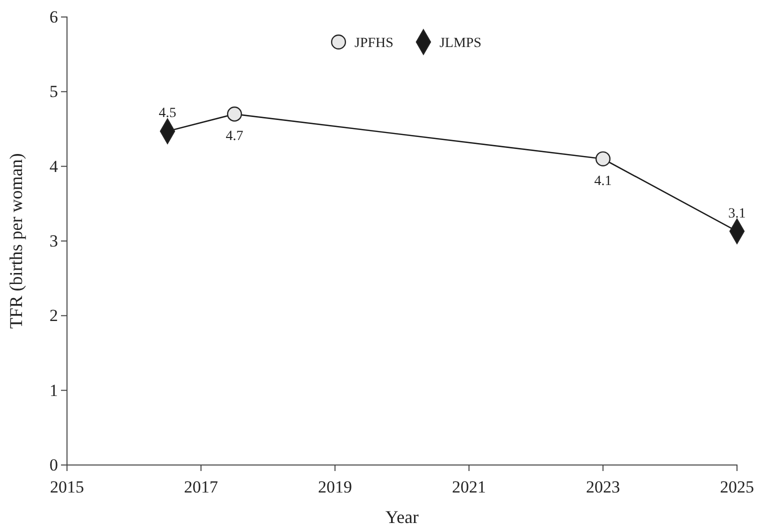 This screenshot has height=527, width=761. What do you see at coordinates (54, 16) in the screenshot?
I see `y-tick-label: 6` at bounding box center [54, 16].